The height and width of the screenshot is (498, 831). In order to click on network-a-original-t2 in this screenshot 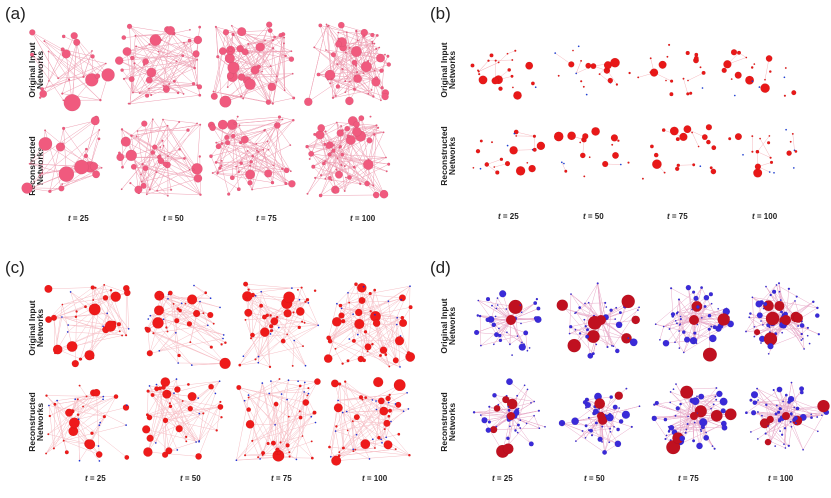, I will do `click(158, 64)`.